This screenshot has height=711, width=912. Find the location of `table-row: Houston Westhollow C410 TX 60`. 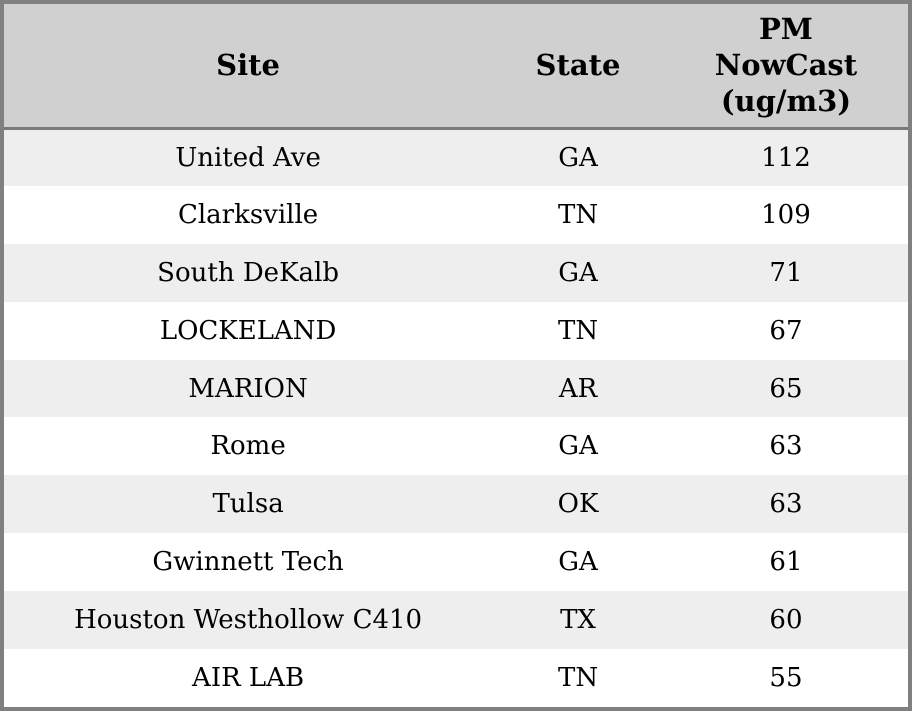

table-row: Houston Westhollow C410 TX 60 is located at coordinates (456, 620).